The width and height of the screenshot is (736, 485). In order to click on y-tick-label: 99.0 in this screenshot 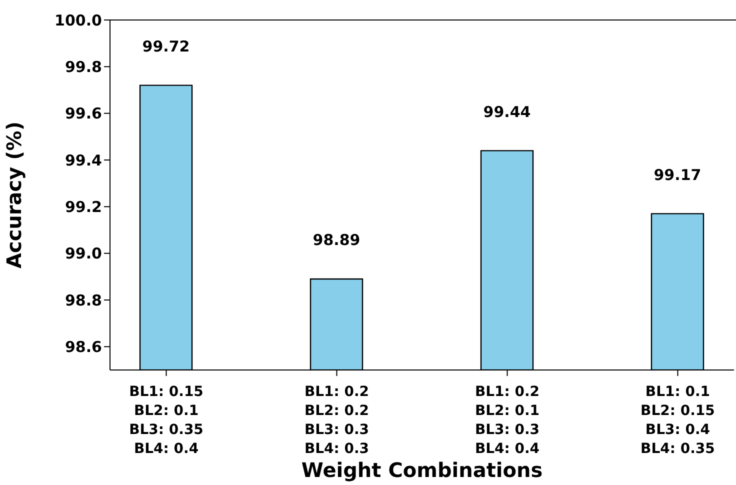, I will do `click(83, 253)`.